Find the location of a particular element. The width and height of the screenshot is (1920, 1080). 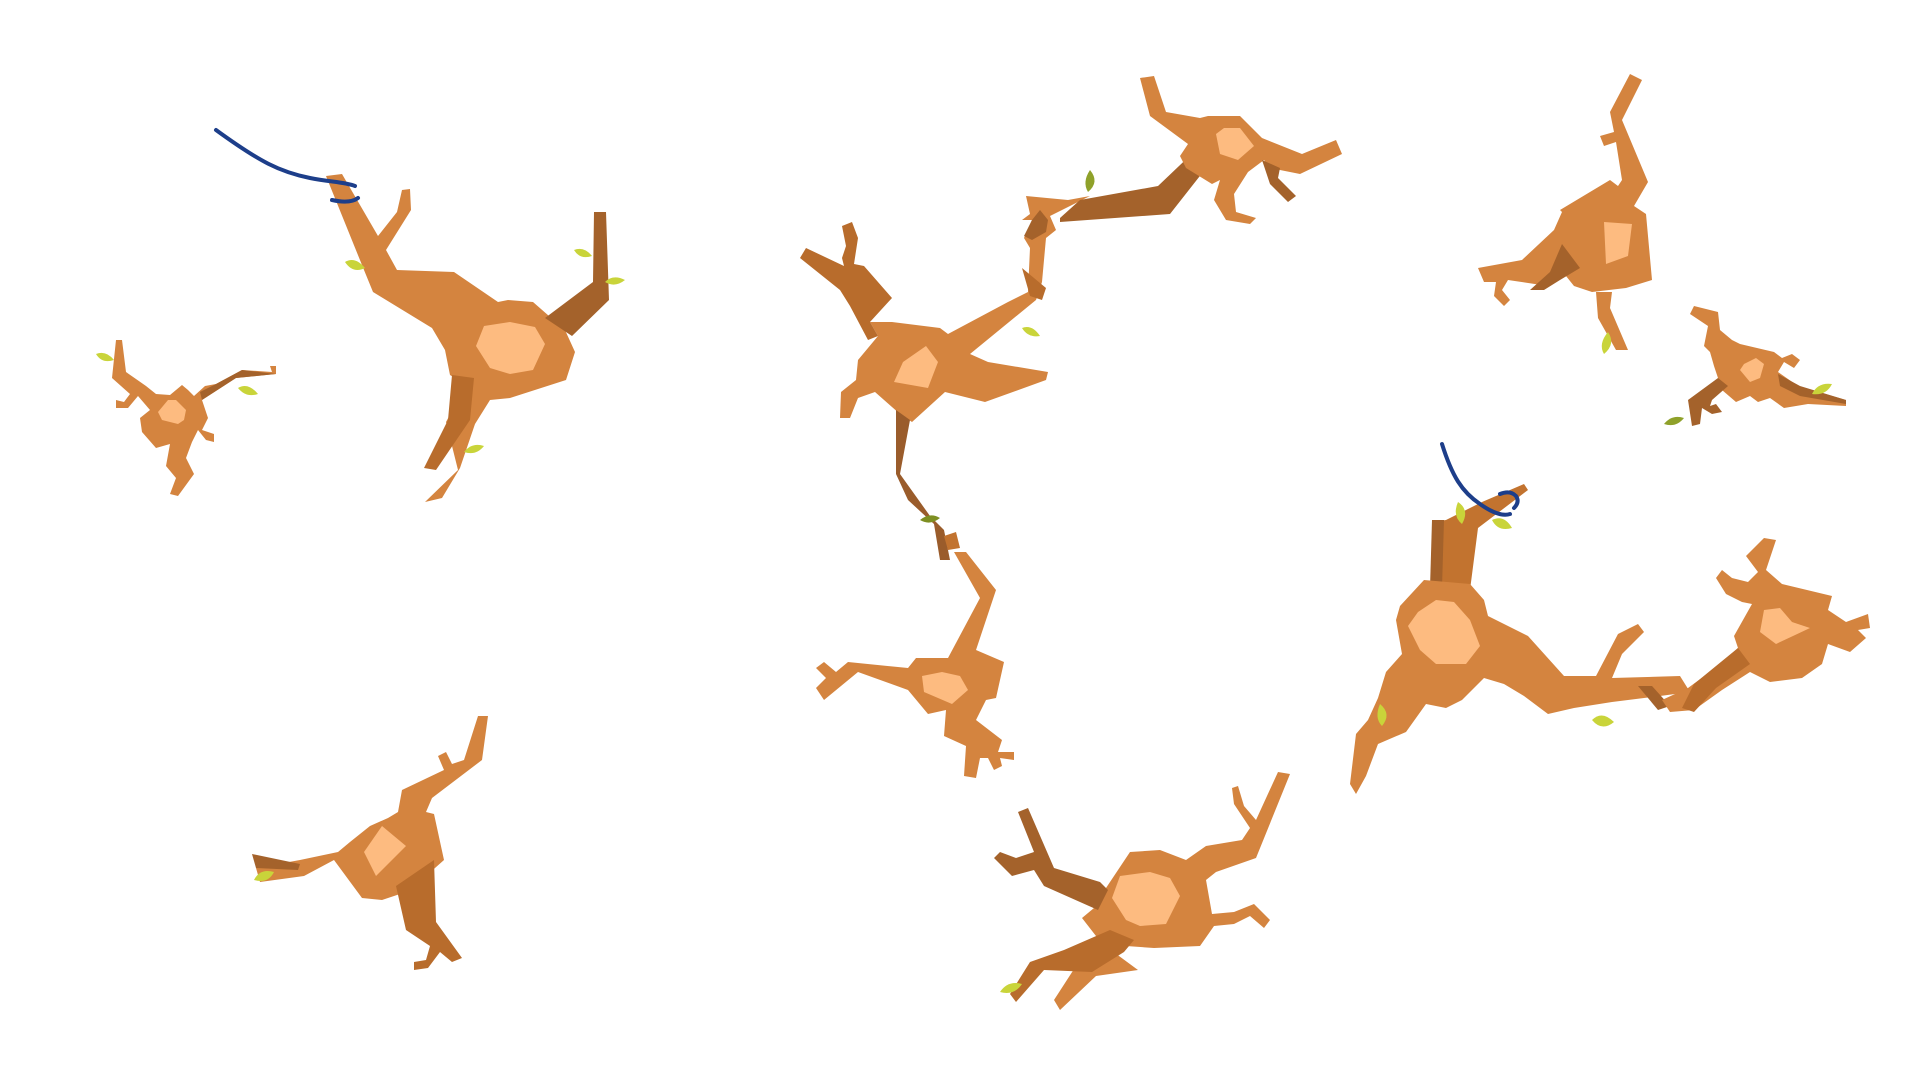

neuron-center-lower is located at coordinates (915, 655).